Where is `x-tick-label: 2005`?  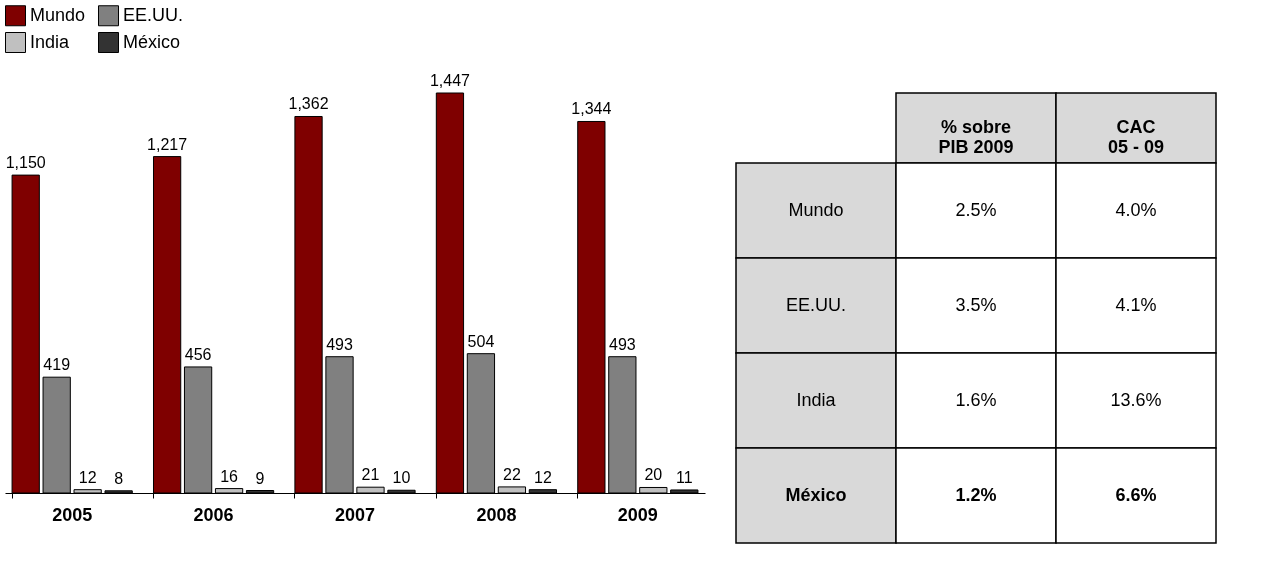
x-tick-label: 2005 is located at coordinates (72, 514).